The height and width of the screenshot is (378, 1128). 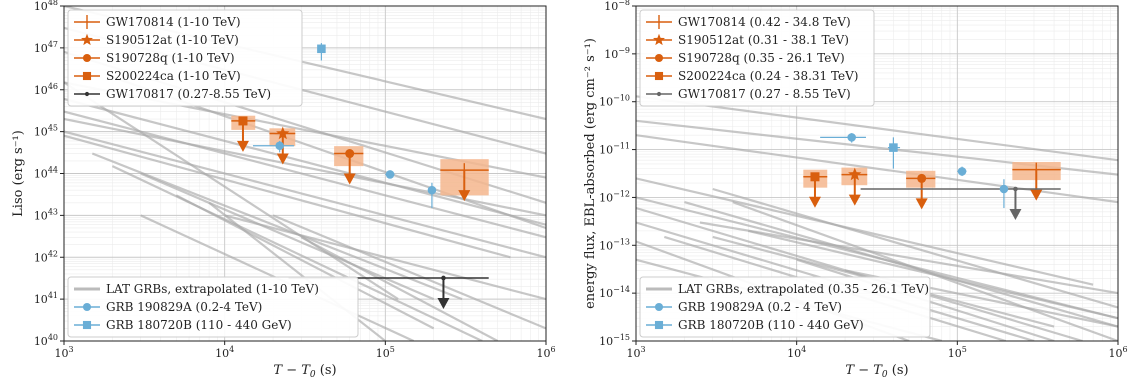 What do you see at coordinates (855, 174) in the screenshot?
I see `upper-limit-s190512at-star-marker` at bounding box center [855, 174].